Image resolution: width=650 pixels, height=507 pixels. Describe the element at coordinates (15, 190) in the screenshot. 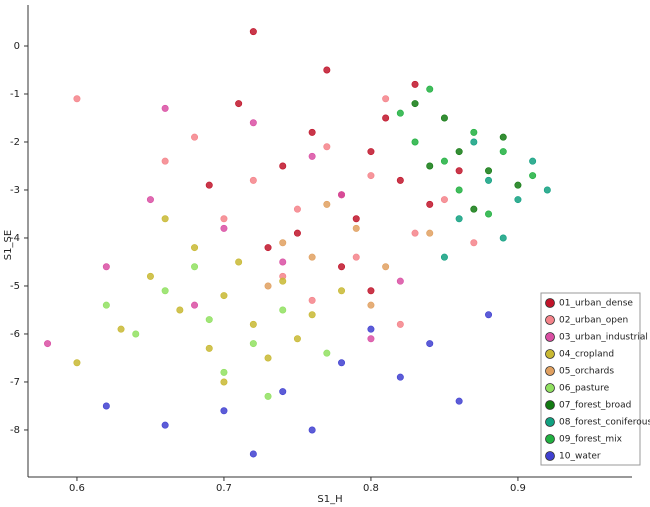

I see `y-tick-label: -3` at that location.